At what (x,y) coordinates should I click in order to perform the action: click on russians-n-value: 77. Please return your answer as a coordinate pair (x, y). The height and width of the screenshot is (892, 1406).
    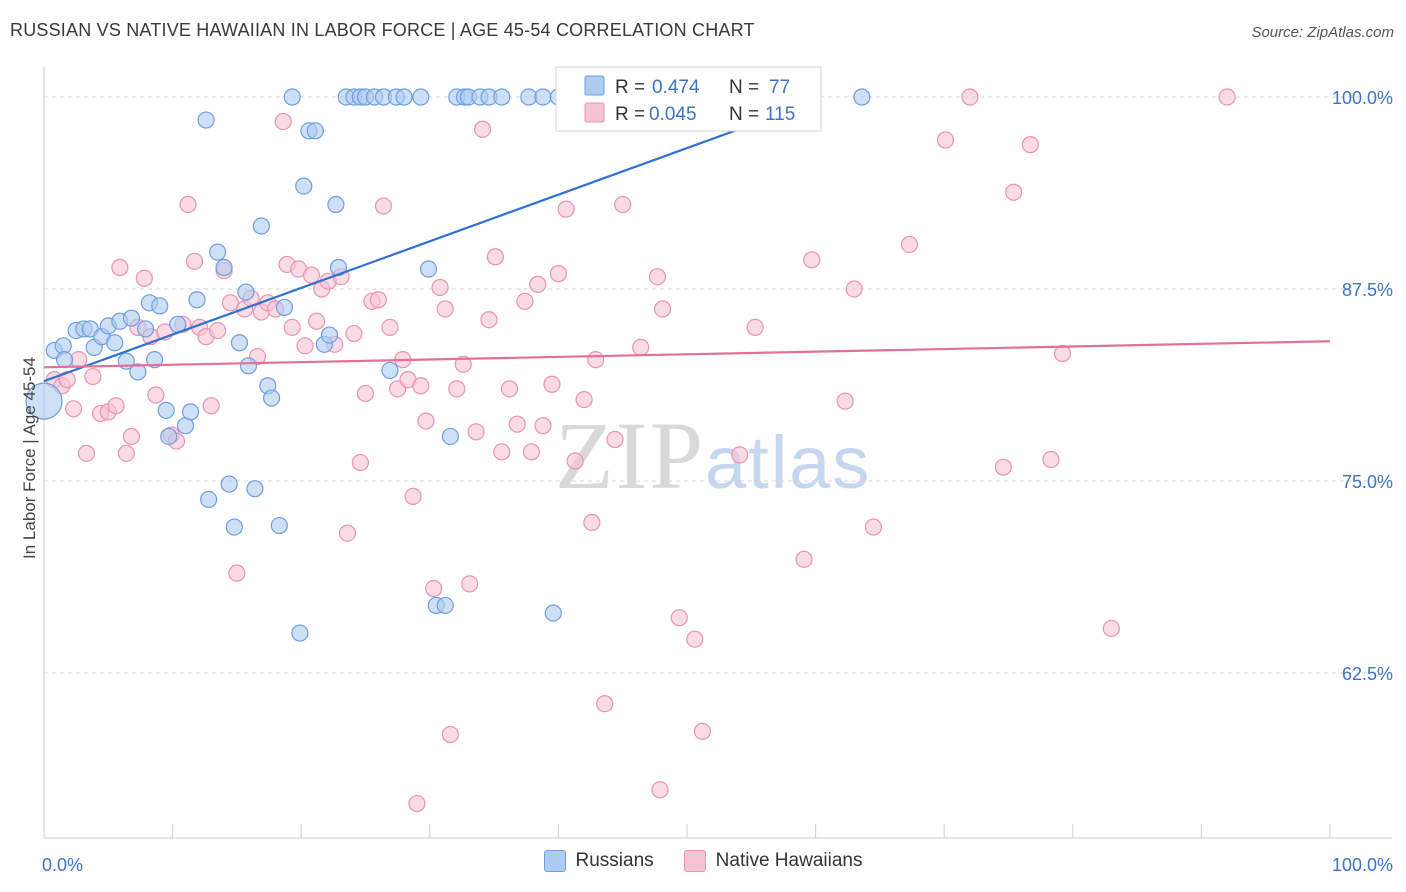
    Looking at the image, I should click on (779, 87).